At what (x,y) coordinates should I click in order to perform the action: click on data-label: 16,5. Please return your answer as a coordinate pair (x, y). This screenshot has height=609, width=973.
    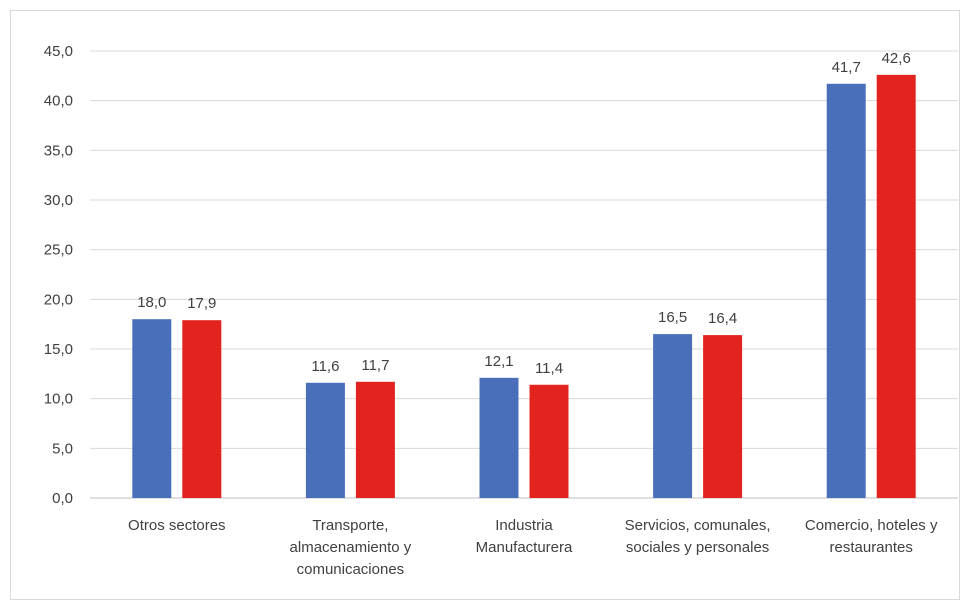
    Looking at the image, I should click on (672, 317).